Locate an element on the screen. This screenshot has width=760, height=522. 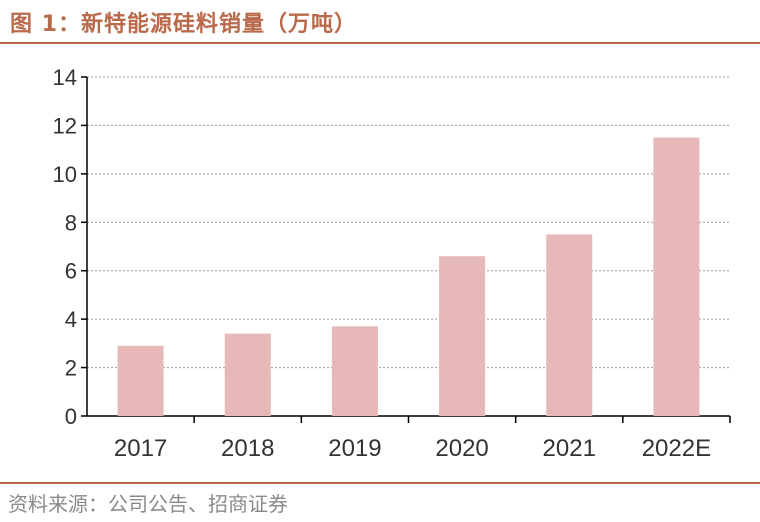
y-tick-label: 14 is located at coordinates (65, 77).